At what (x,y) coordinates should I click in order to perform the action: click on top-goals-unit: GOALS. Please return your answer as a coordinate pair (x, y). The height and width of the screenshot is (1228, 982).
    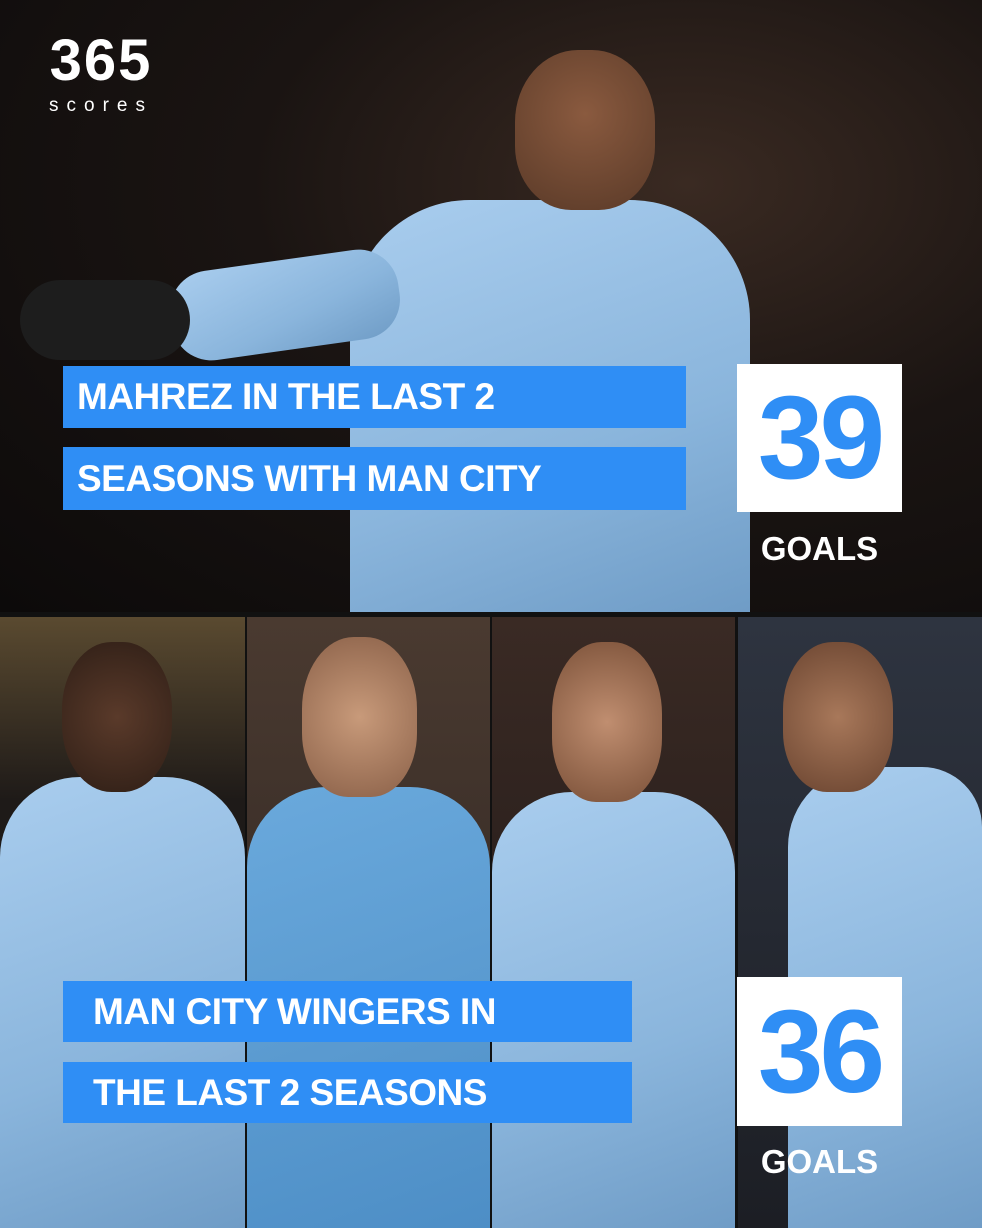
    Looking at the image, I should click on (819, 548).